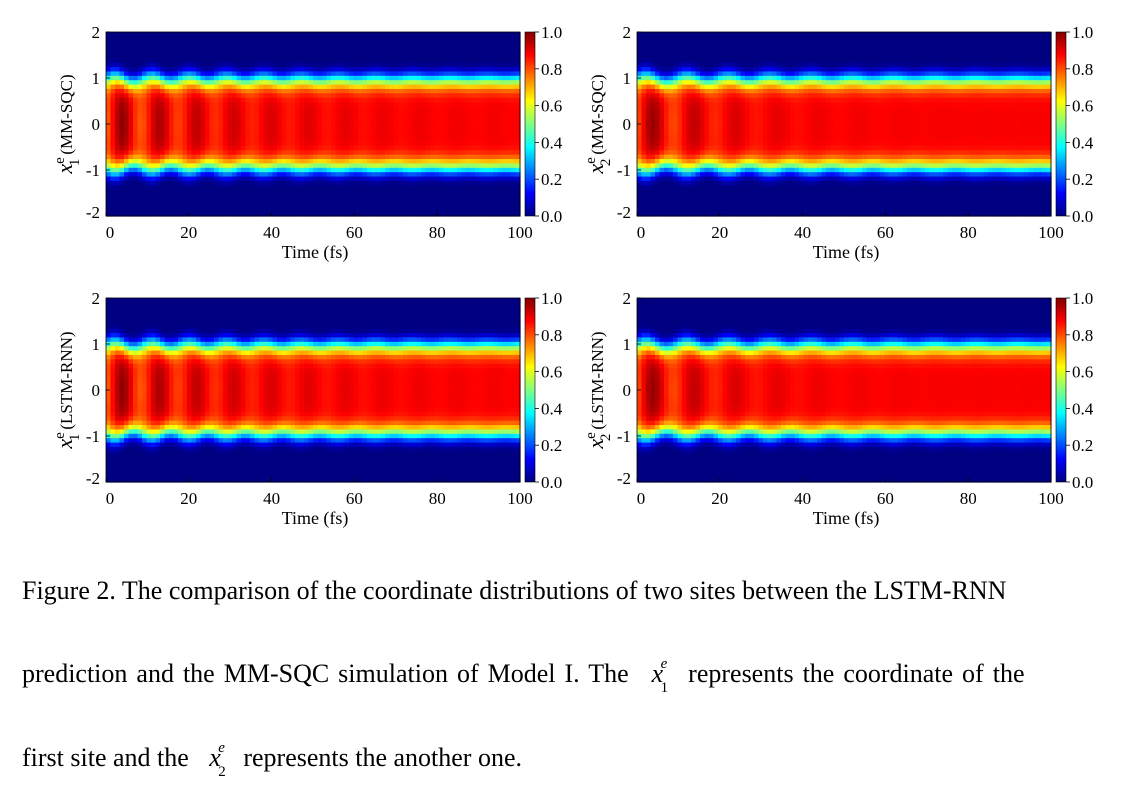  I want to click on y-tick-label: -1, so click(93, 170).